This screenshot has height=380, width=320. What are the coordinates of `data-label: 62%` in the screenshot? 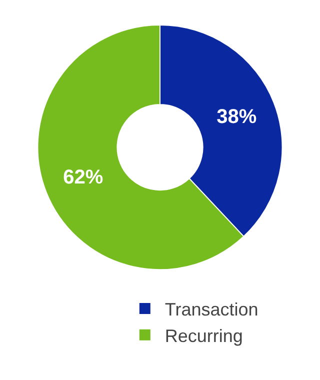 It's located at (83, 177).